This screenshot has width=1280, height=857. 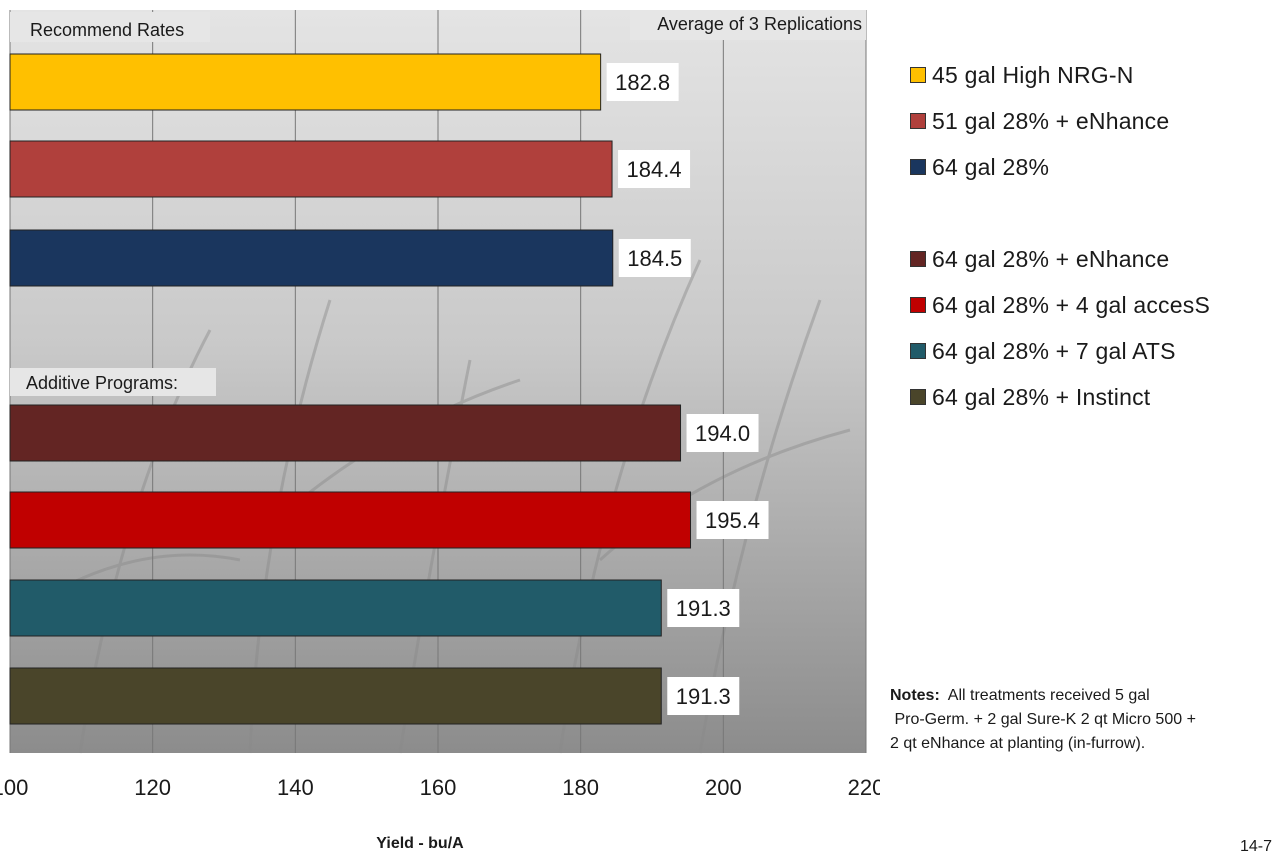 What do you see at coordinates (915, 695) in the screenshot?
I see `notes-heading: Notes:` at bounding box center [915, 695].